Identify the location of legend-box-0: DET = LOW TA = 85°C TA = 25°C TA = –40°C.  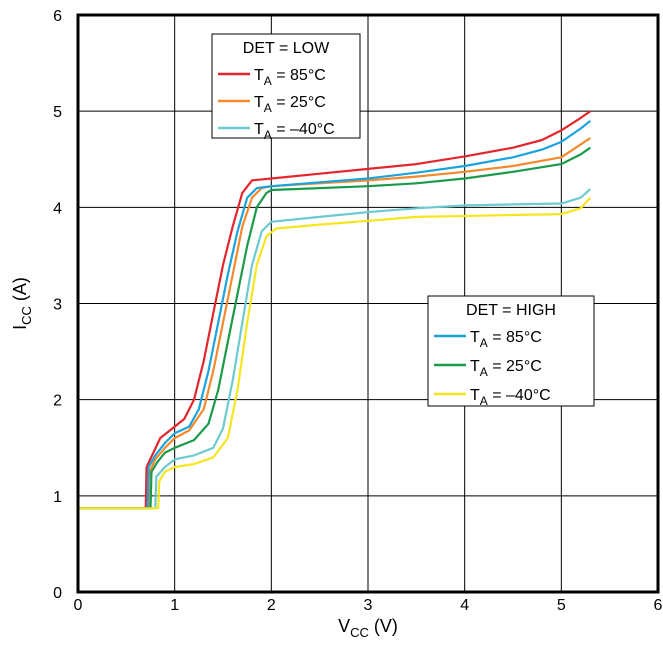
(286, 87).